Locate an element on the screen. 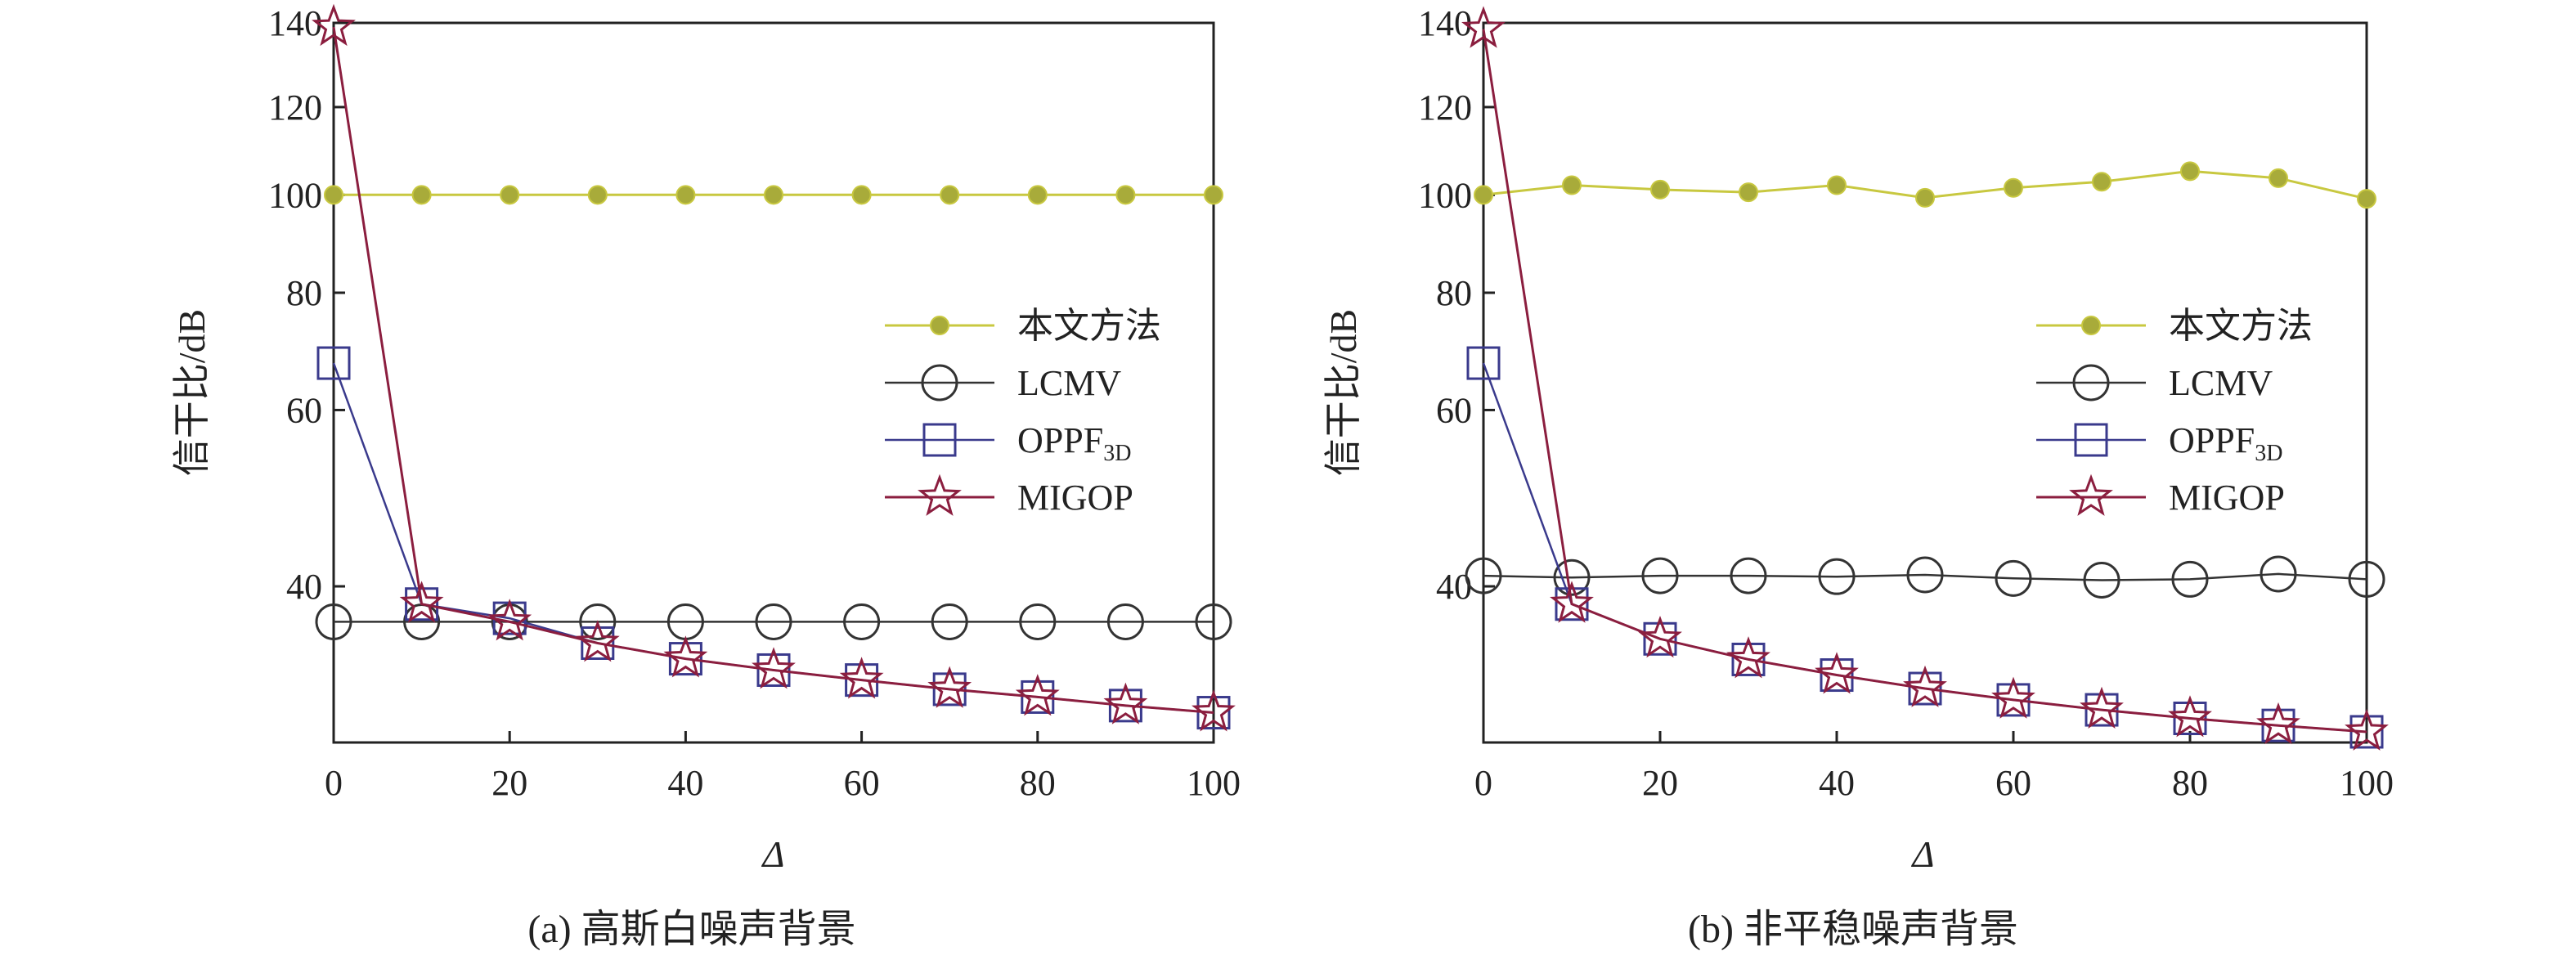 This screenshot has width=2576, height=960. legend-label-lcmv: LCMV is located at coordinates (2221, 383).